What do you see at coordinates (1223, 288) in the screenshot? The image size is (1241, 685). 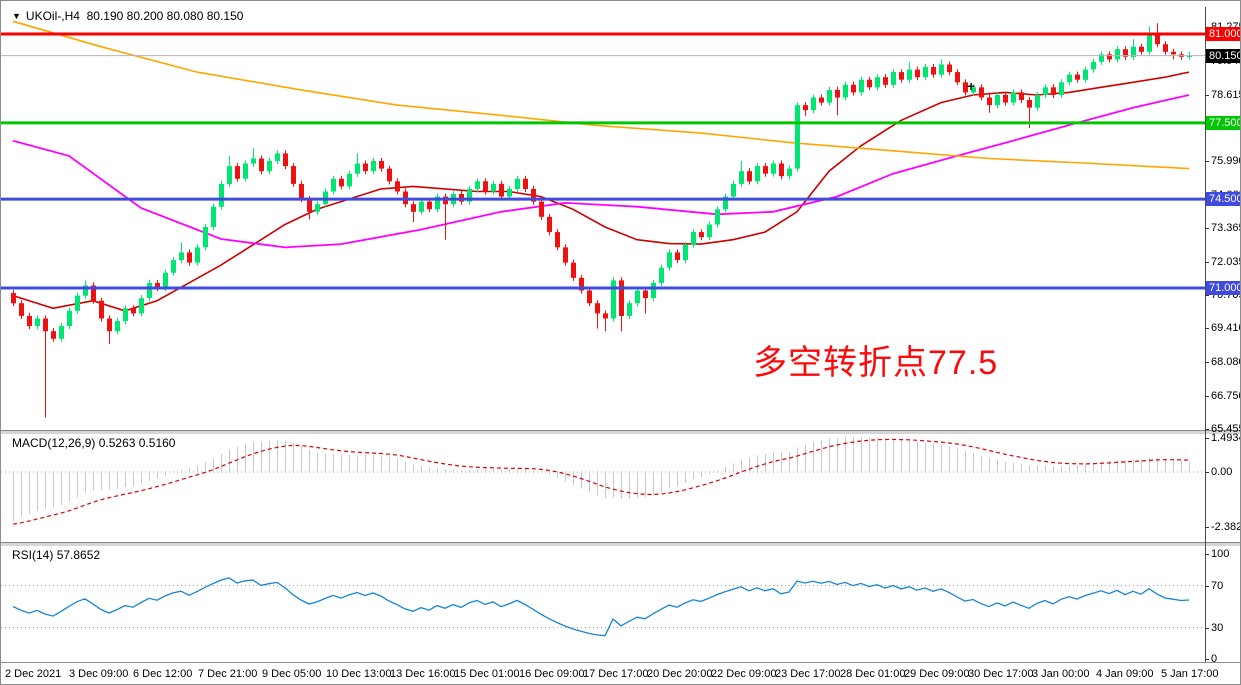 I see `price-line-label: 71.000` at bounding box center [1223, 288].